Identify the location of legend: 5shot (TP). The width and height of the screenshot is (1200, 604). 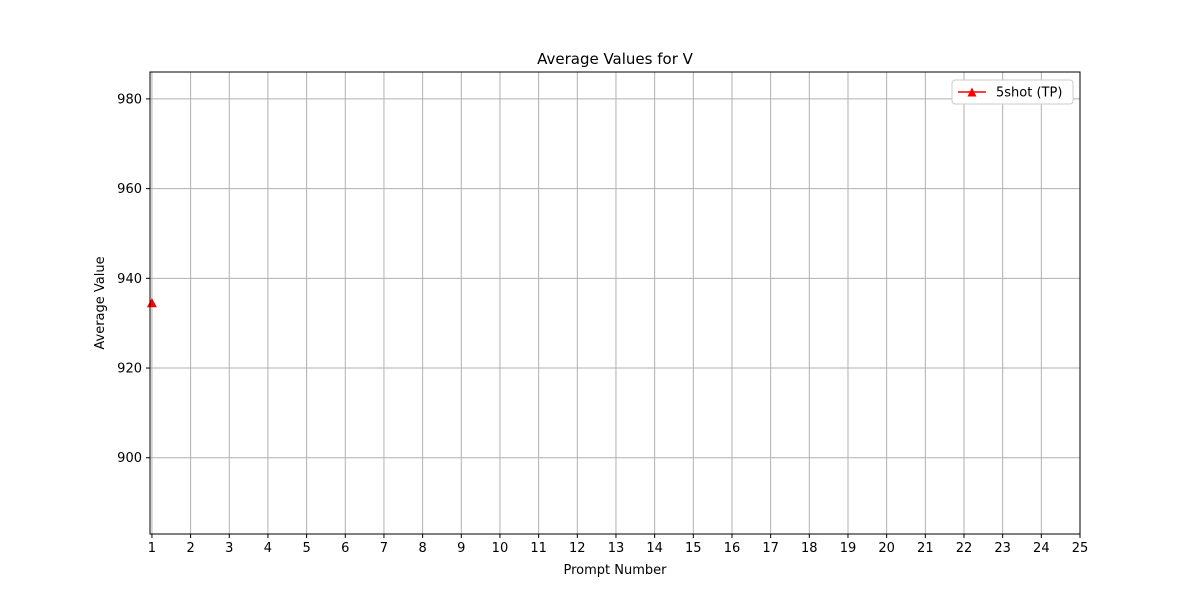
(1012, 92).